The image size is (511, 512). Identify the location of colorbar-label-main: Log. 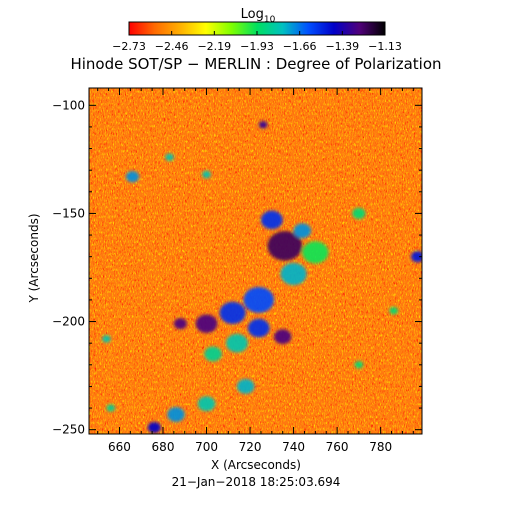
(252, 14).